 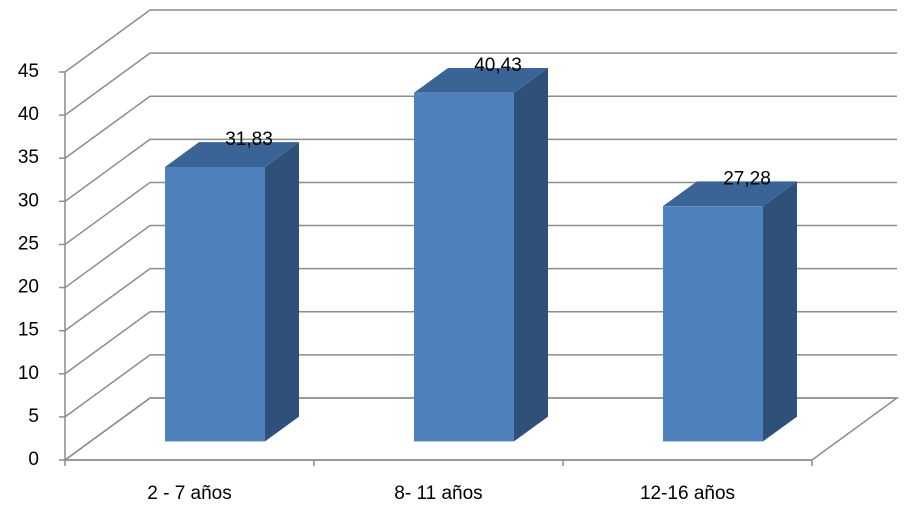 I want to click on y-tick-label: 25, so click(x=28, y=243).